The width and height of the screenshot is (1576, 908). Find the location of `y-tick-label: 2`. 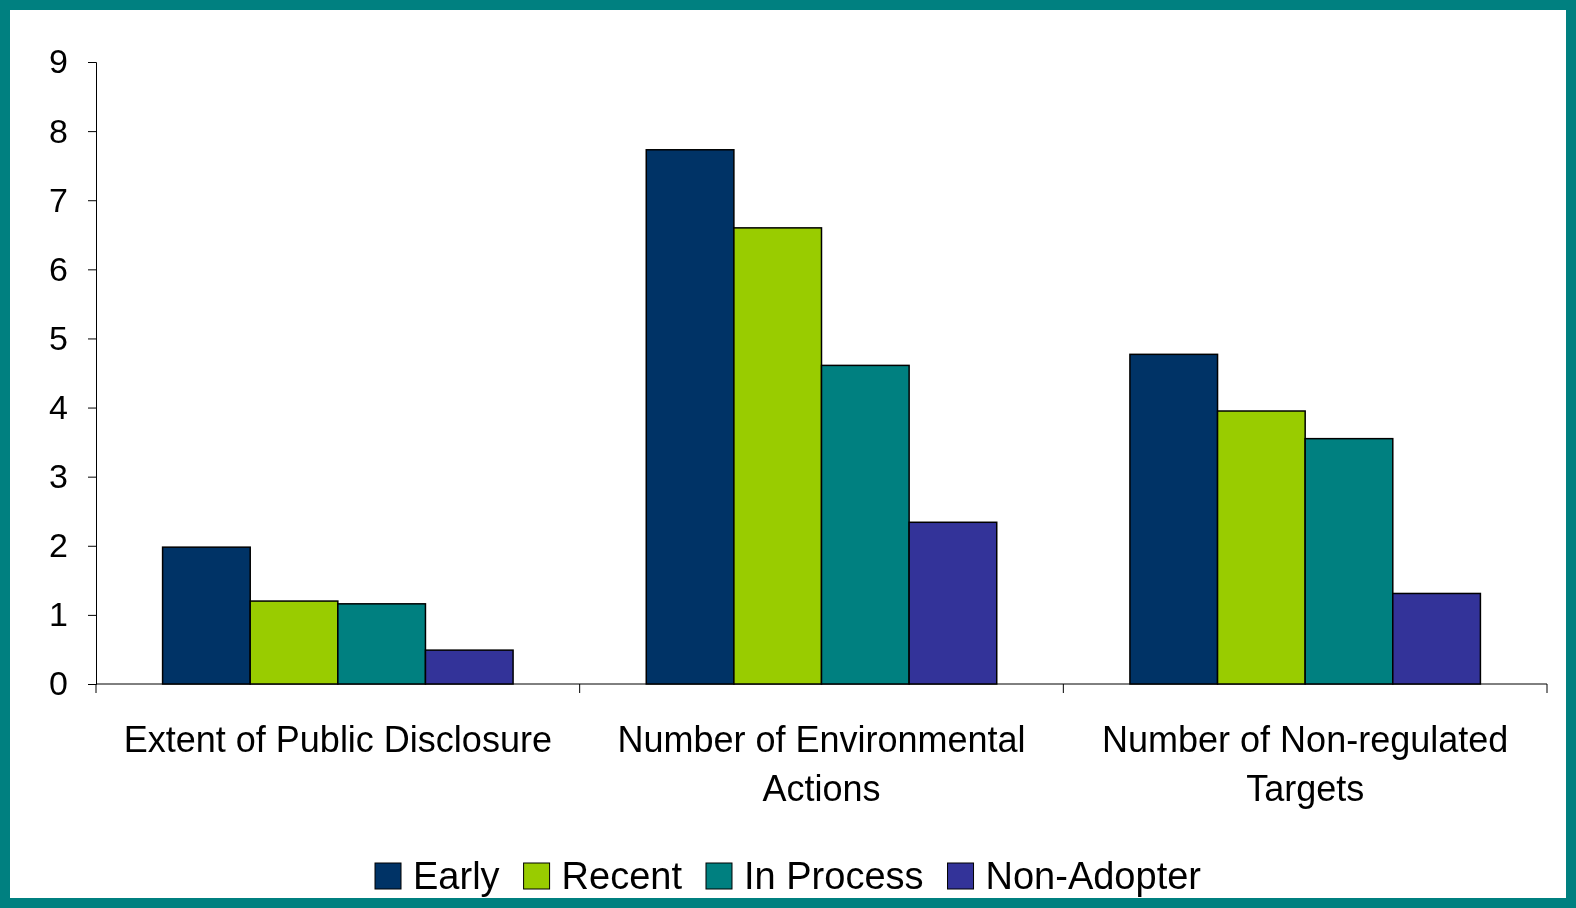

y-tick-label: 2 is located at coordinates (58, 545).